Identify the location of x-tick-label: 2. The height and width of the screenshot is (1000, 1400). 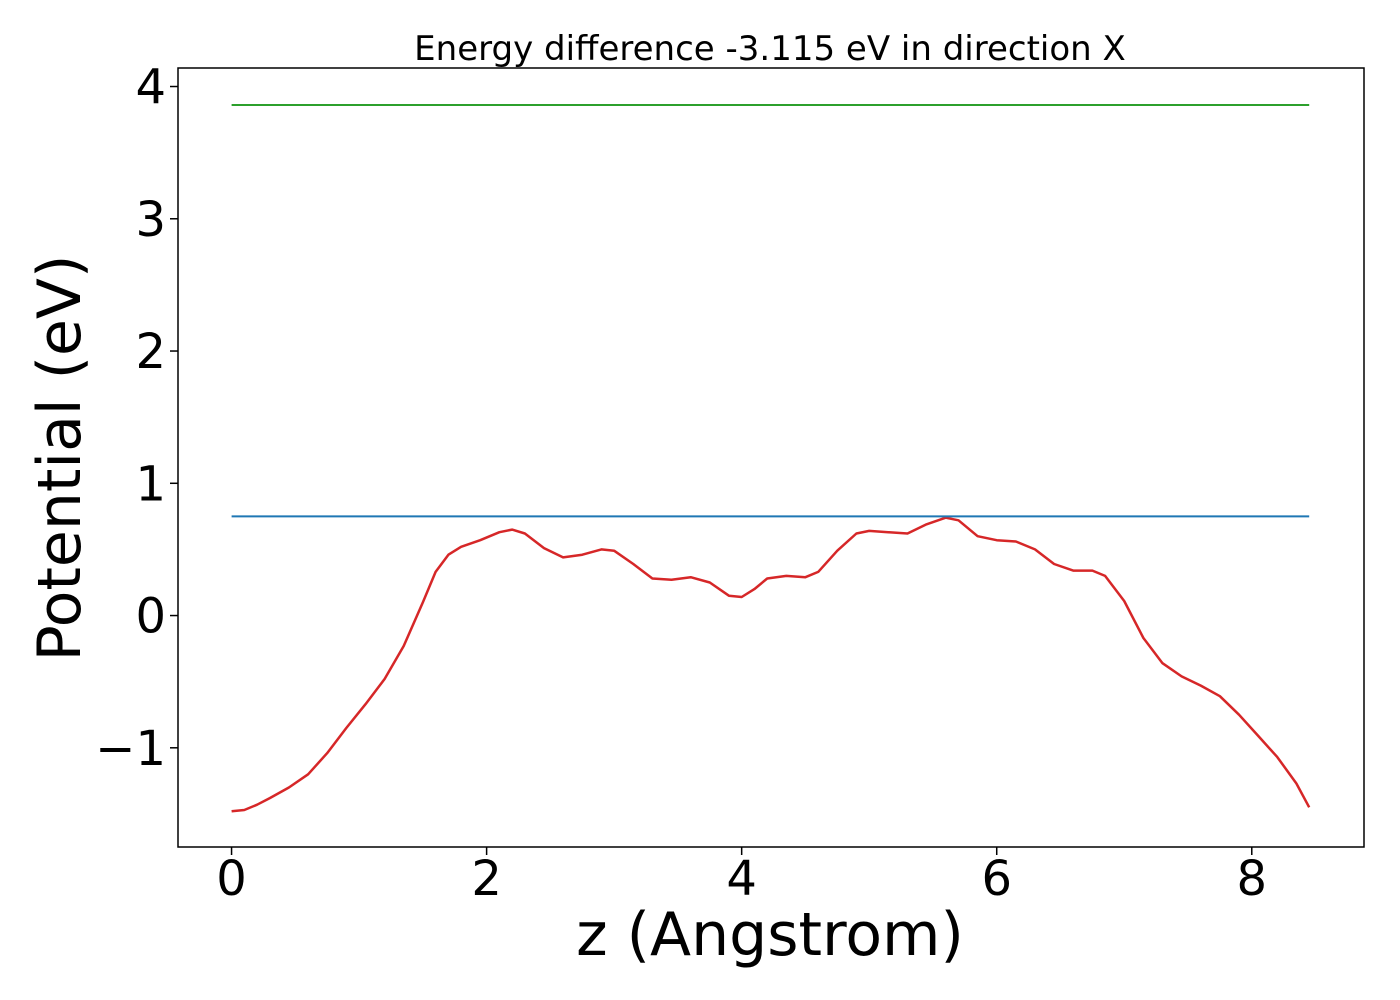
(486, 879).